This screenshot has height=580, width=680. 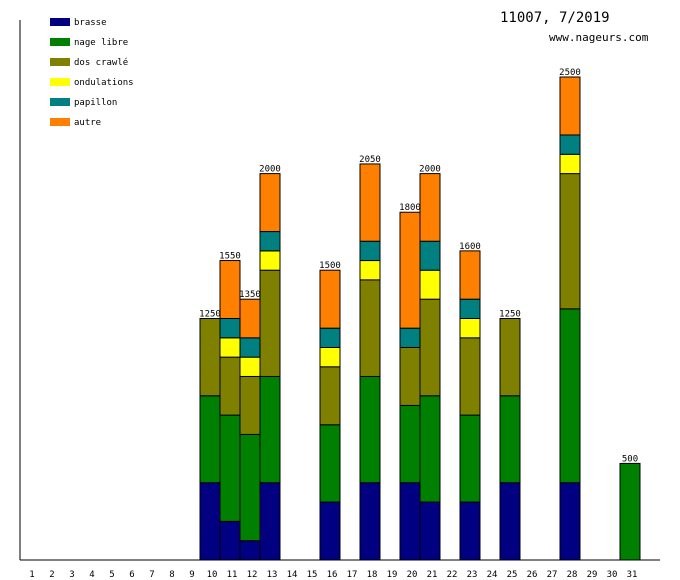 What do you see at coordinates (60, 22) in the screenshot?
I see `legend-swatch-brasse` at bounding box center [60, 22].